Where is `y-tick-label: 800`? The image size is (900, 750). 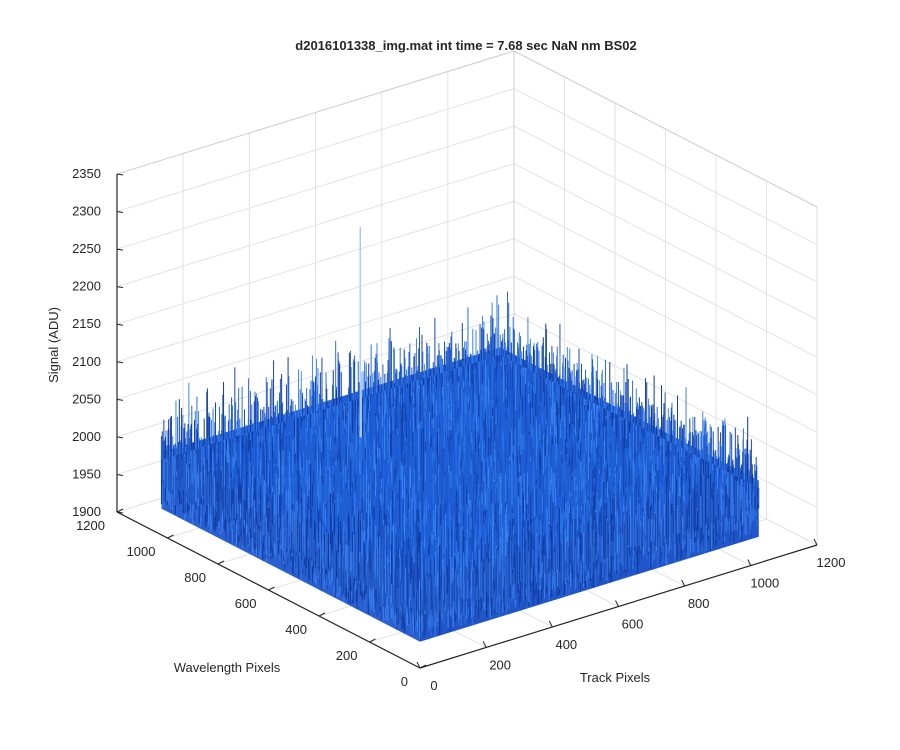
y-tick-label: 800 is located at coordinates (195, 577).